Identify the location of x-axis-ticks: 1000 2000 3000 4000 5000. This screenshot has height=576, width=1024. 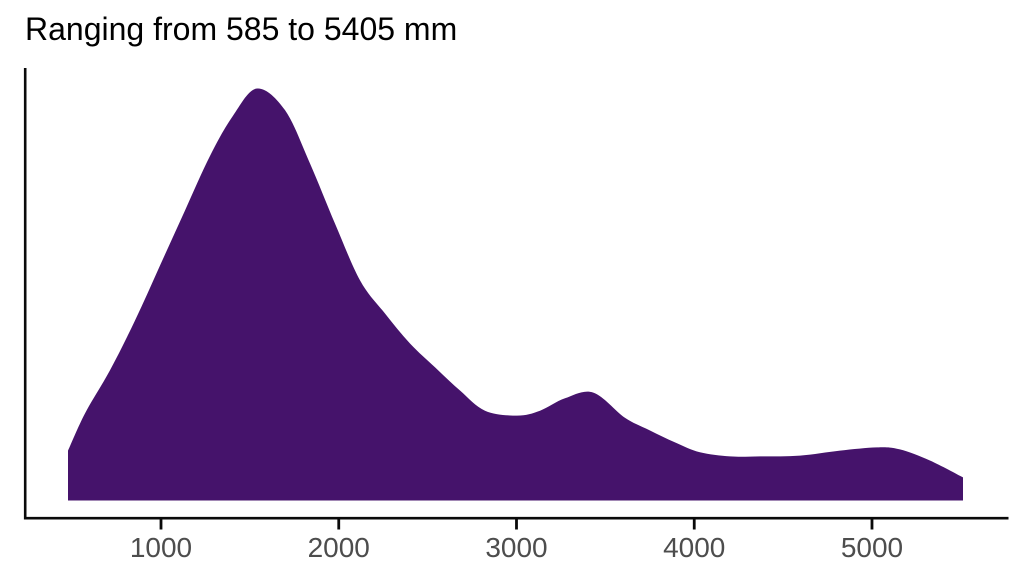
(516, 541).